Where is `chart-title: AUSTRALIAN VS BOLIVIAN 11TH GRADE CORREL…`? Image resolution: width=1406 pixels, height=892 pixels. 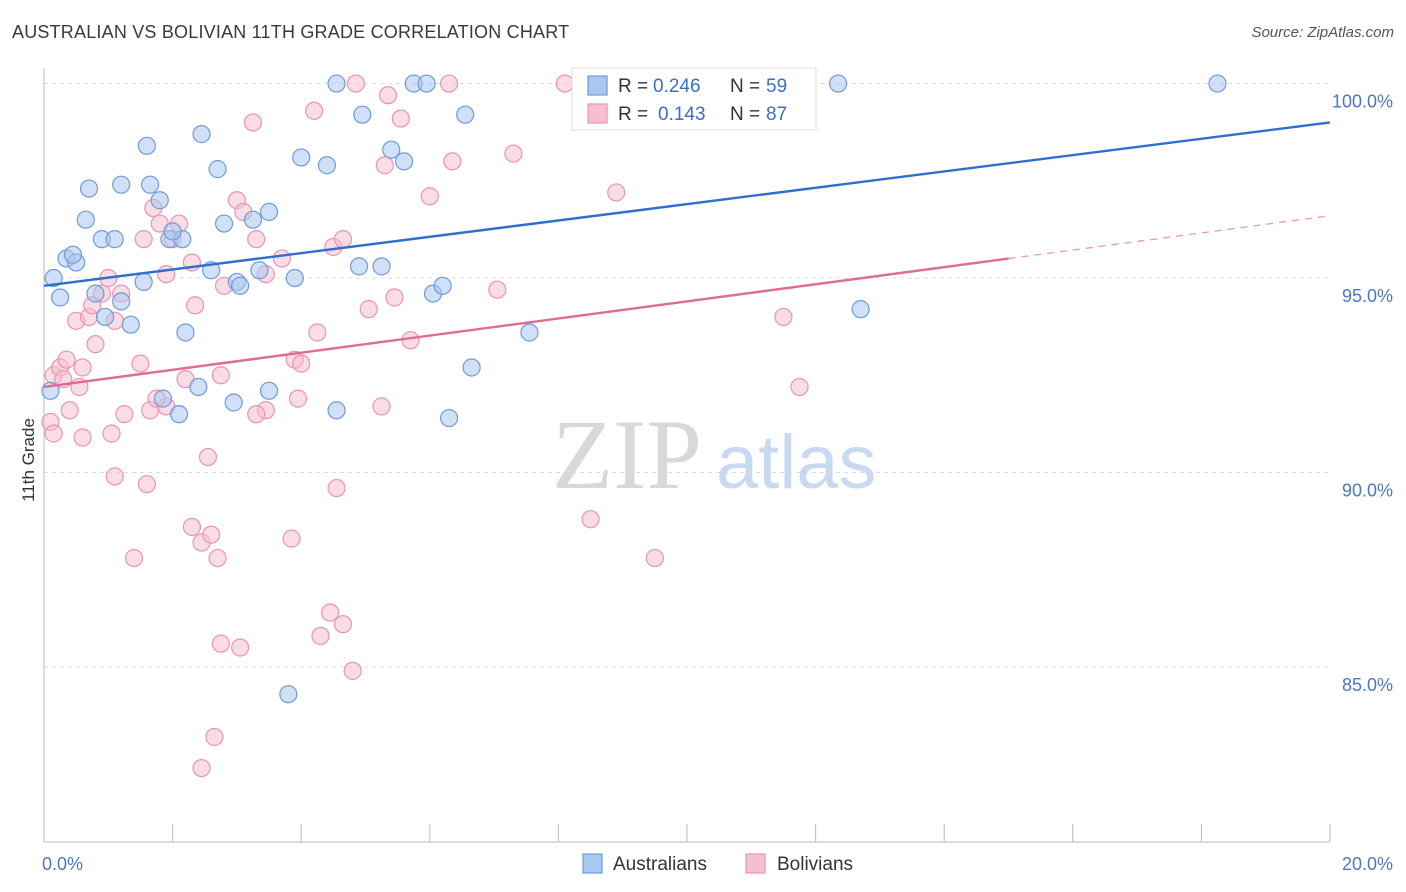
chart-title: AUSTRALIAN VS BOLIVIAN 11TH GRADE CORREL… is located at coordinates (291, 32).